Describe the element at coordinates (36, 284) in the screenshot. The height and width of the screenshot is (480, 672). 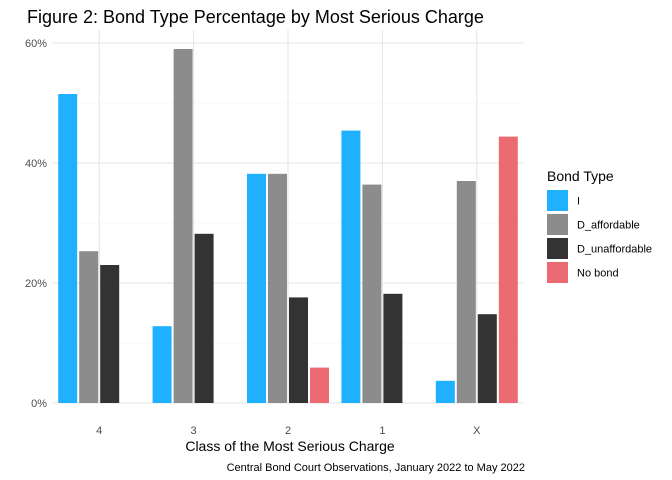
I see `y-tick-label: 20%` at that location.